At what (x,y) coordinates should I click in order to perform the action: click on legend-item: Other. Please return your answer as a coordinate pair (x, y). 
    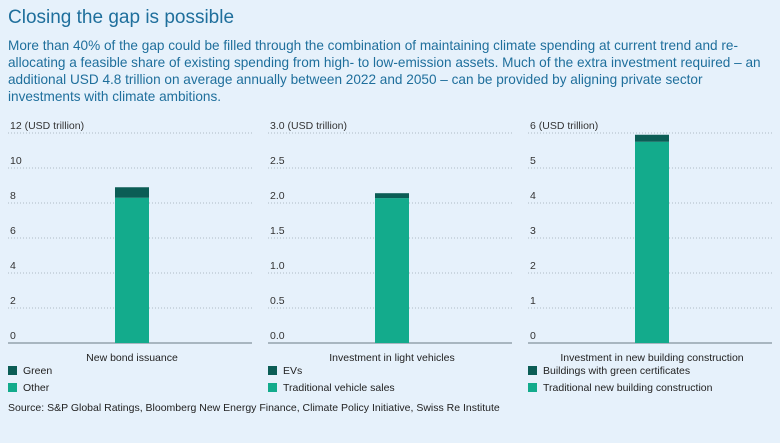
    Looking at the image, I should click on (30, 387).